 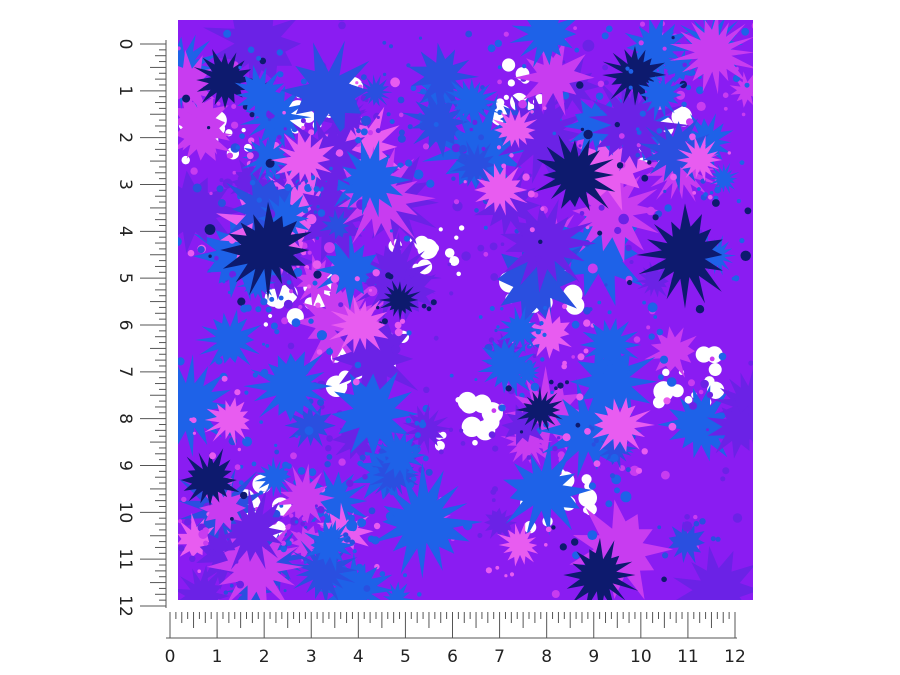 I want to click on horizontal-ruler-label: 8, so click(x=546, y=657).